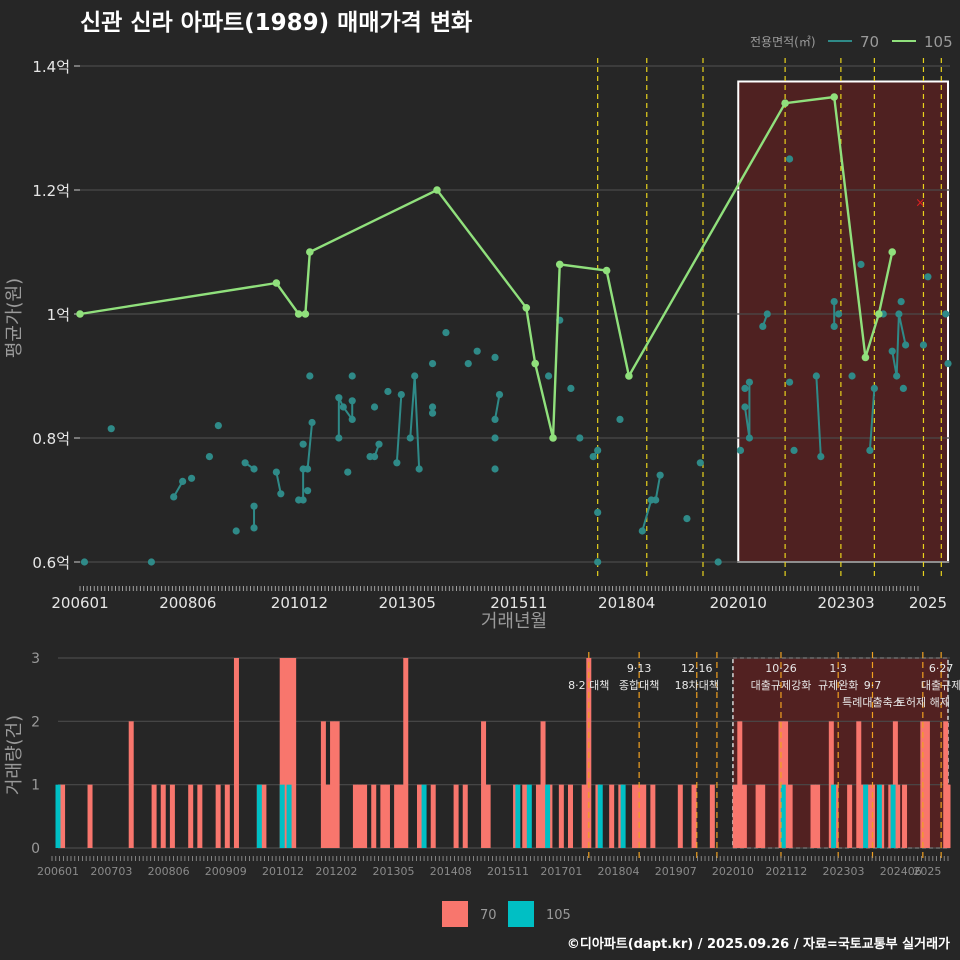 This screenshot has height=960, width=960. What do you see at coordinates (938, 42) in the screenshot?
I see `legend-label-105: 105` at bounding box center [938, 42].